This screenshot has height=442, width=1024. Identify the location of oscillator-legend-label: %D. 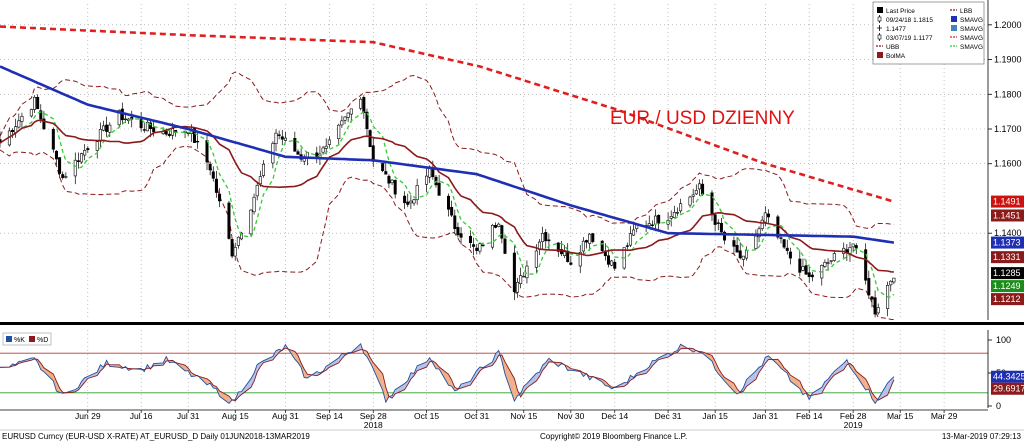
(42, 340).